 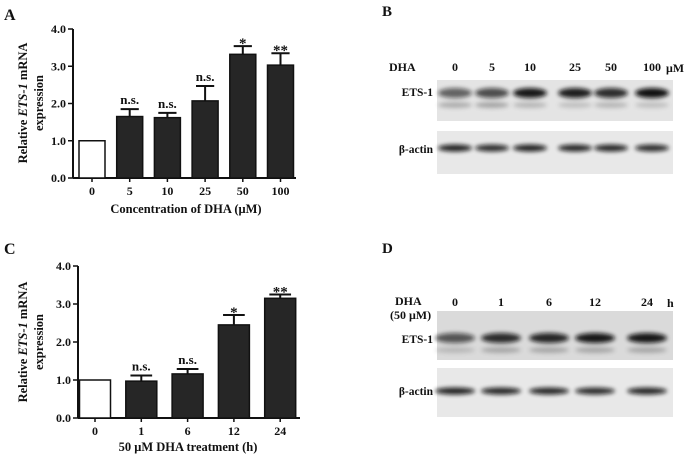 I want to click on x-tick-label: 10, so click(x=167, y=191).